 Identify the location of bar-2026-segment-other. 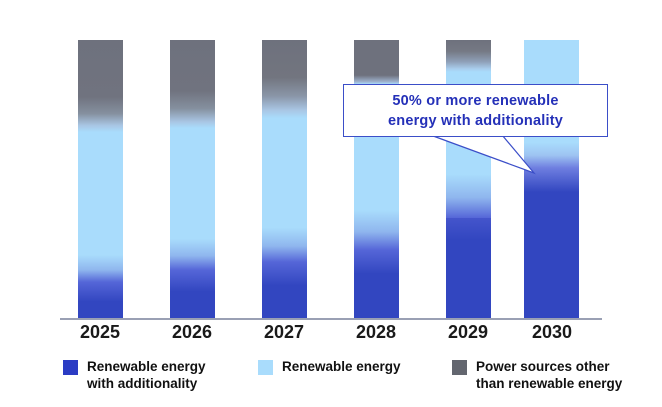
(192, 84).